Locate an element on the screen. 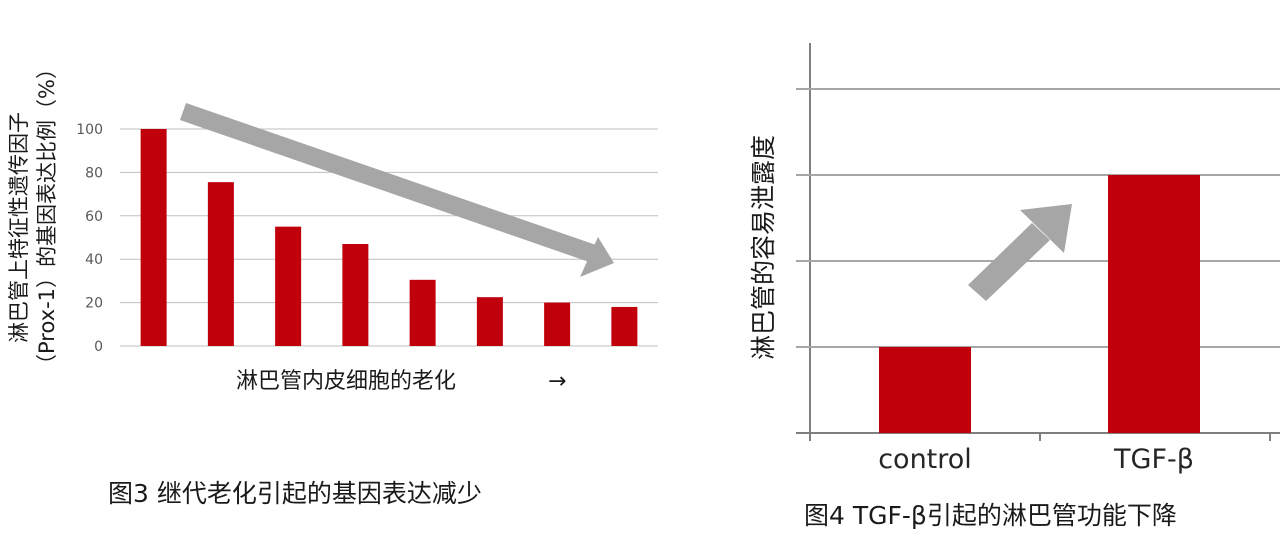  c1-arrow-shaft is located at coordinates (388, 182).